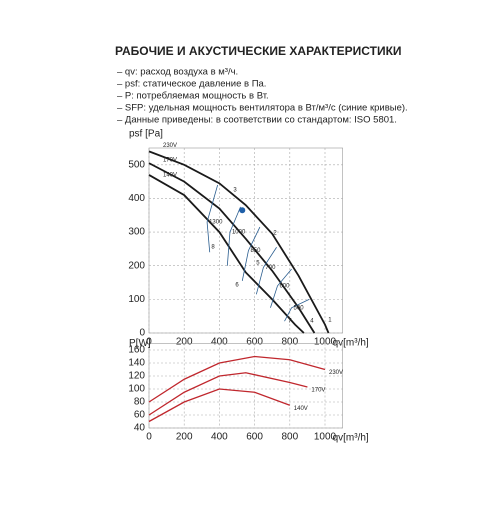  Describe the element at coordinates (312, 321) in the screenshot. I see `annotation: 4` at that location.